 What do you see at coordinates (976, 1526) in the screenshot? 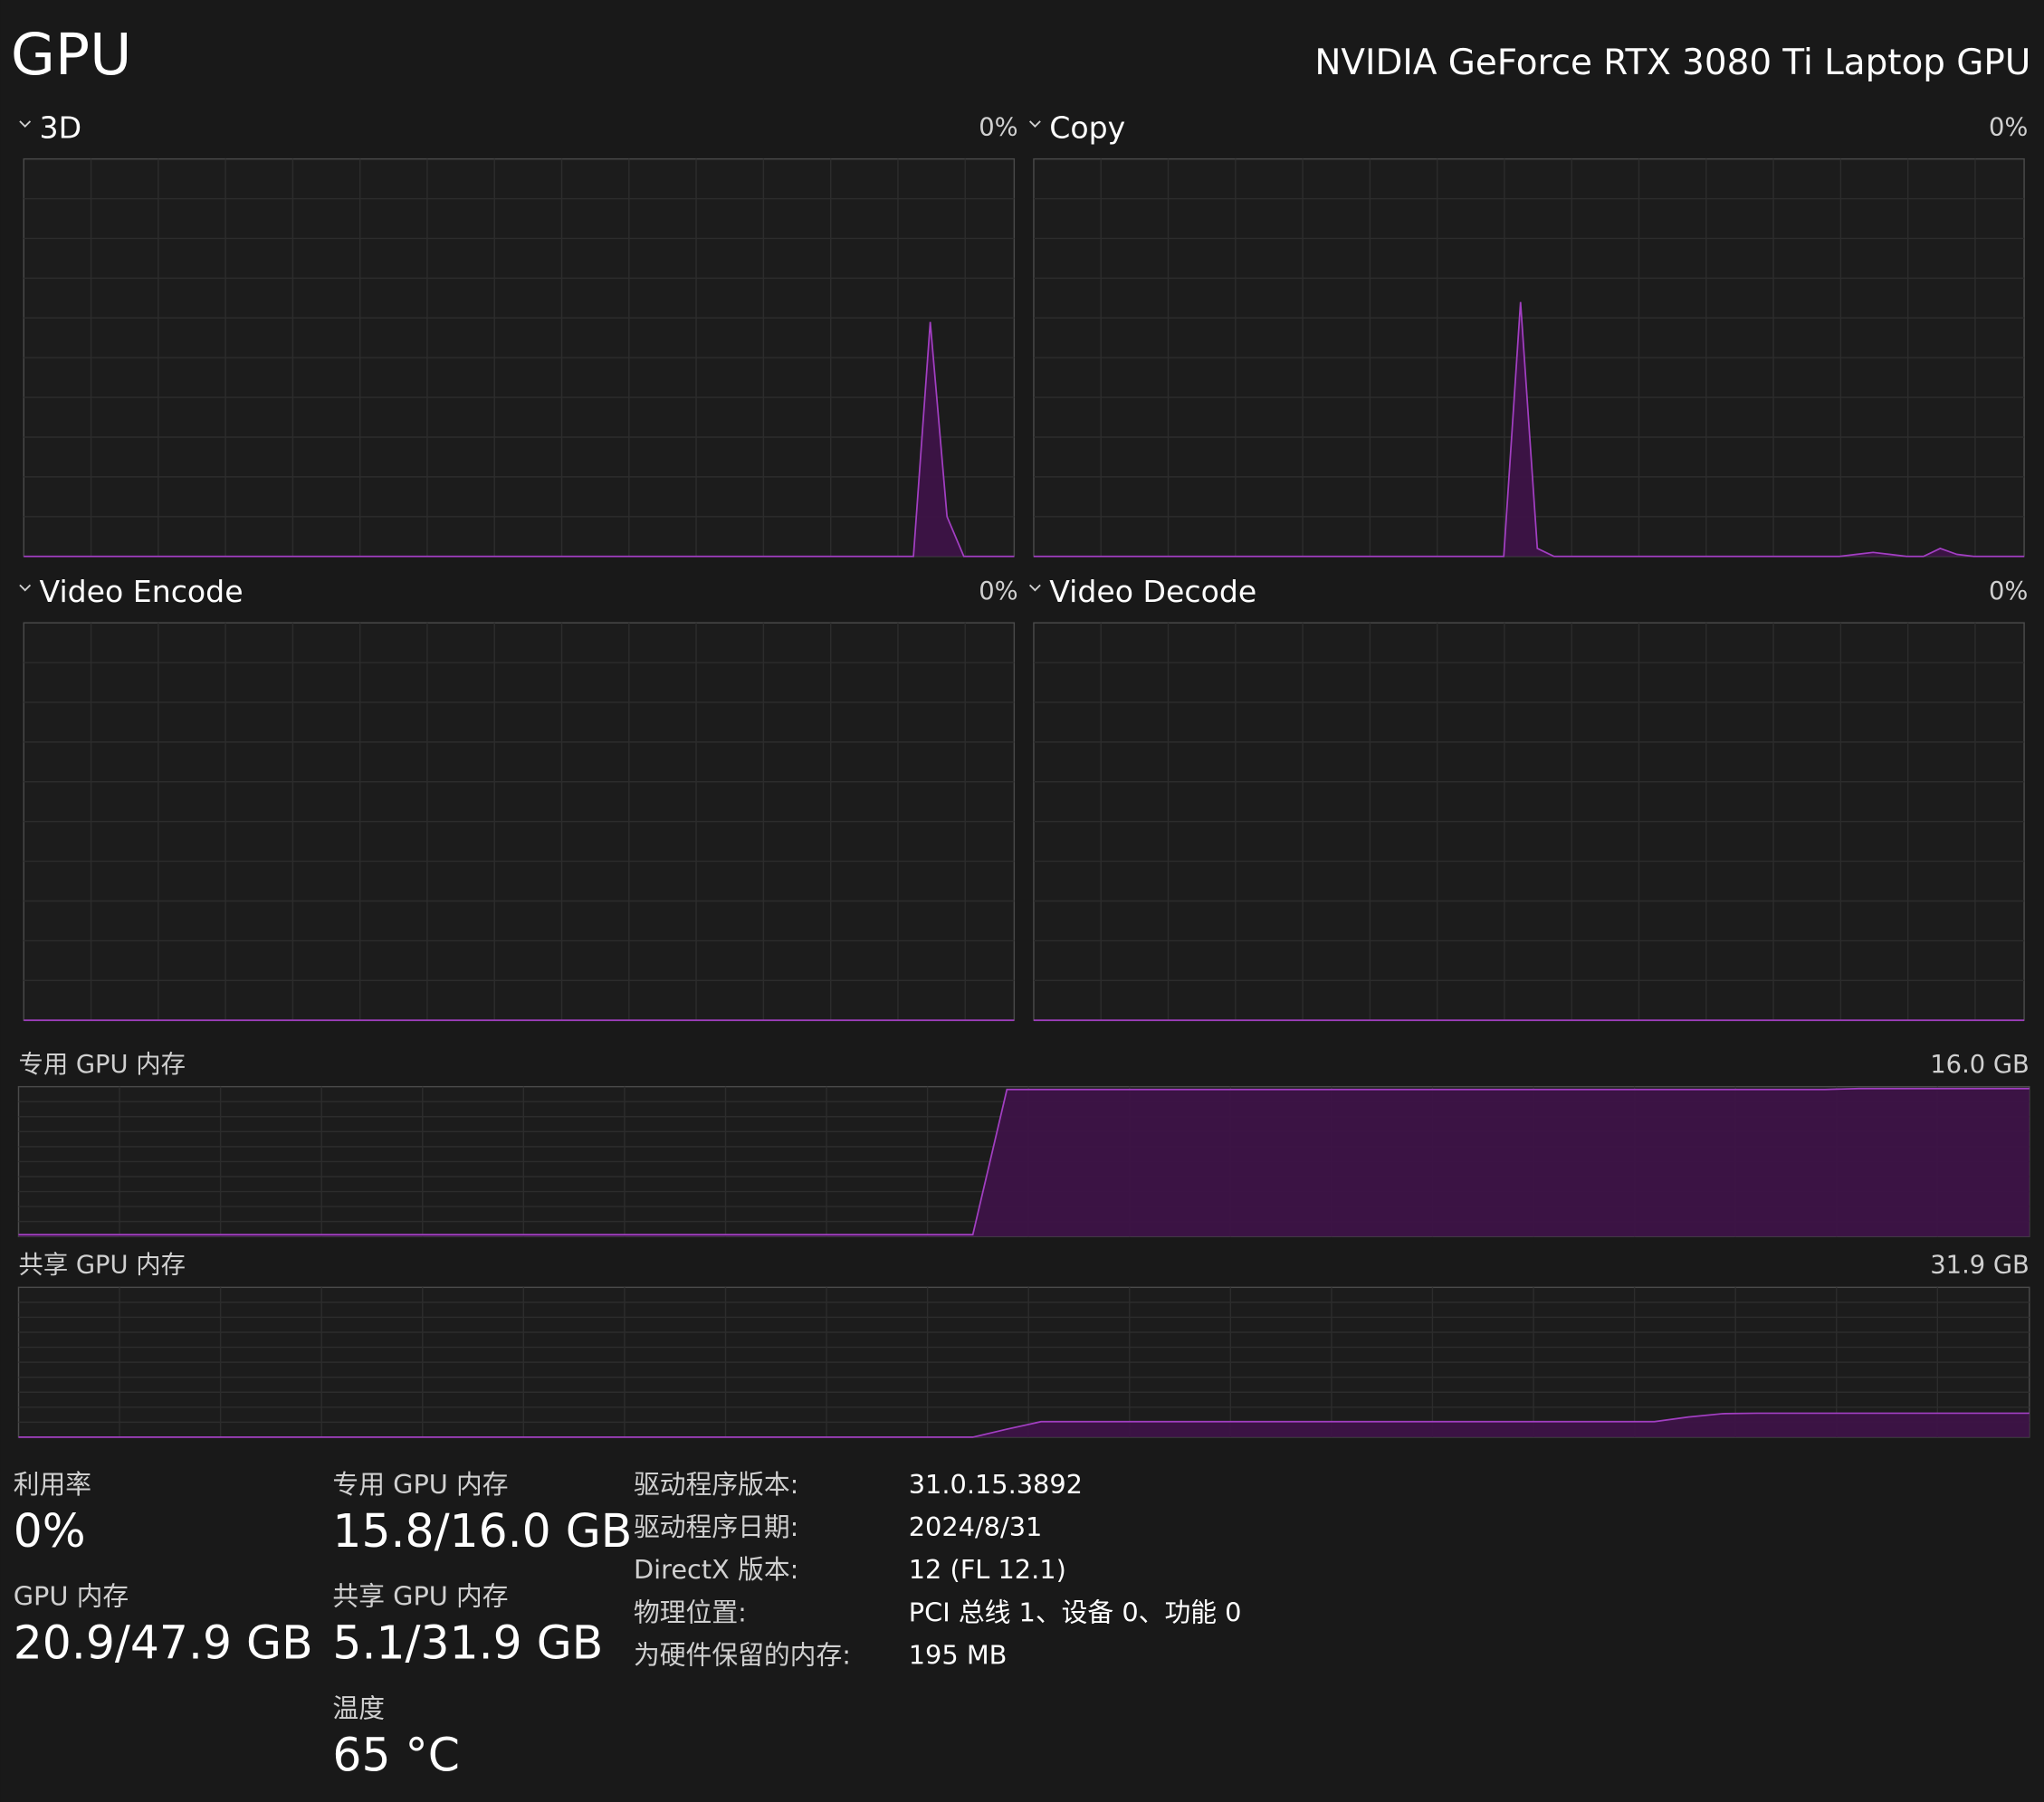
I see `detail-value: 2024/8/31` at bounding box center [976, 1526].